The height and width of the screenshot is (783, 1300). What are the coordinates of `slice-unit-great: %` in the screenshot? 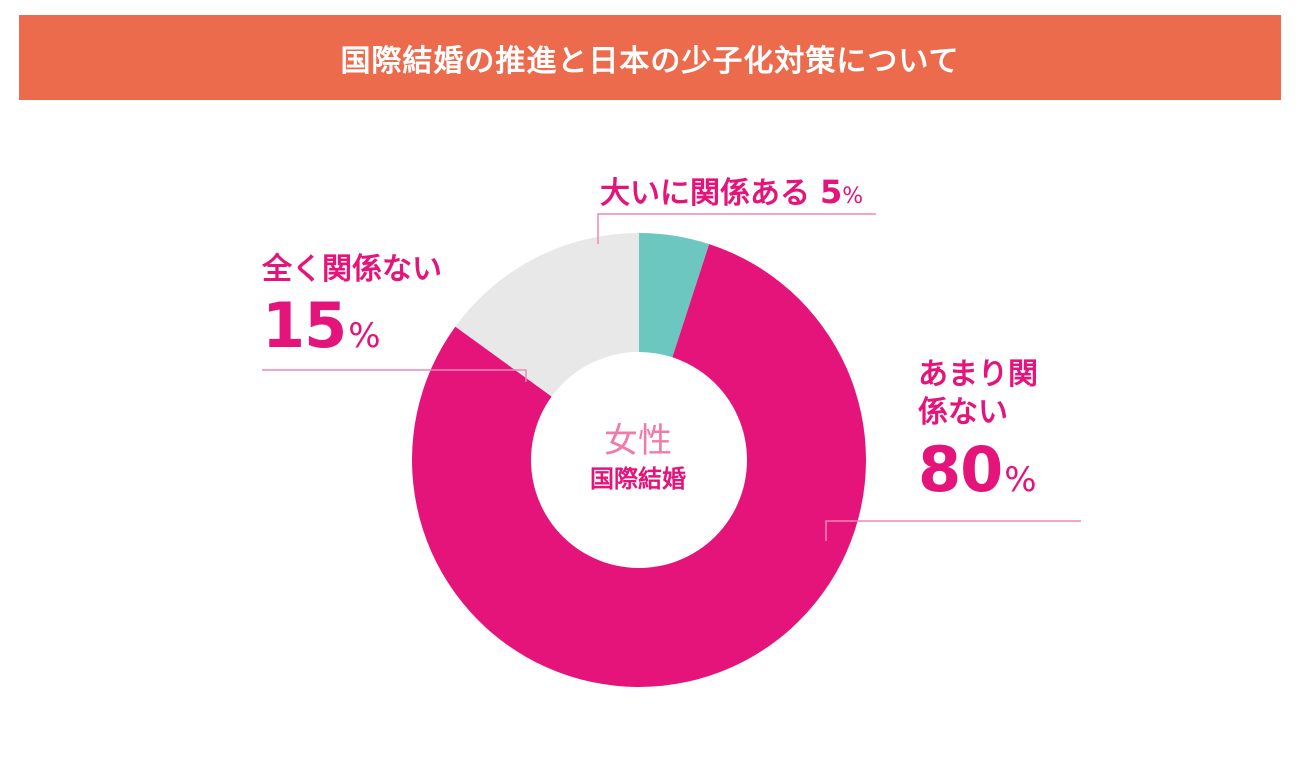 It's located at (853, 196).